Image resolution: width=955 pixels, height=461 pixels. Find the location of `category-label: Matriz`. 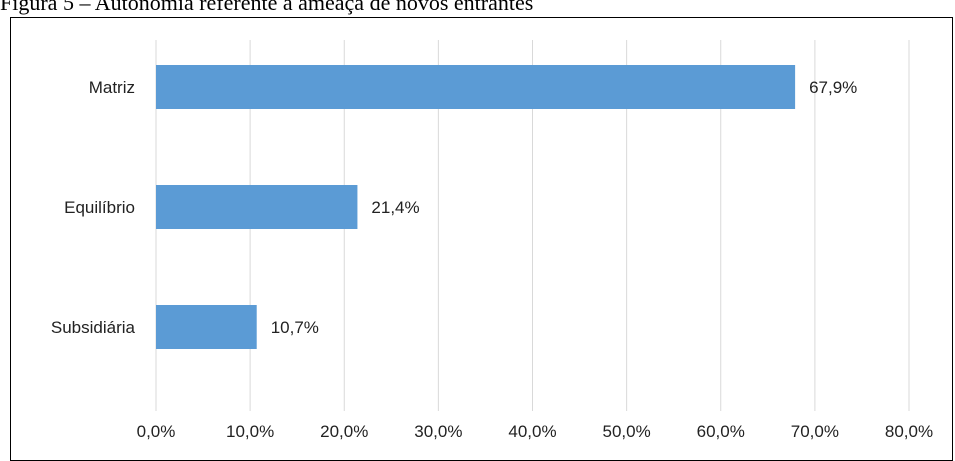

category-label: Matriz is located at coordinates (112, 87).